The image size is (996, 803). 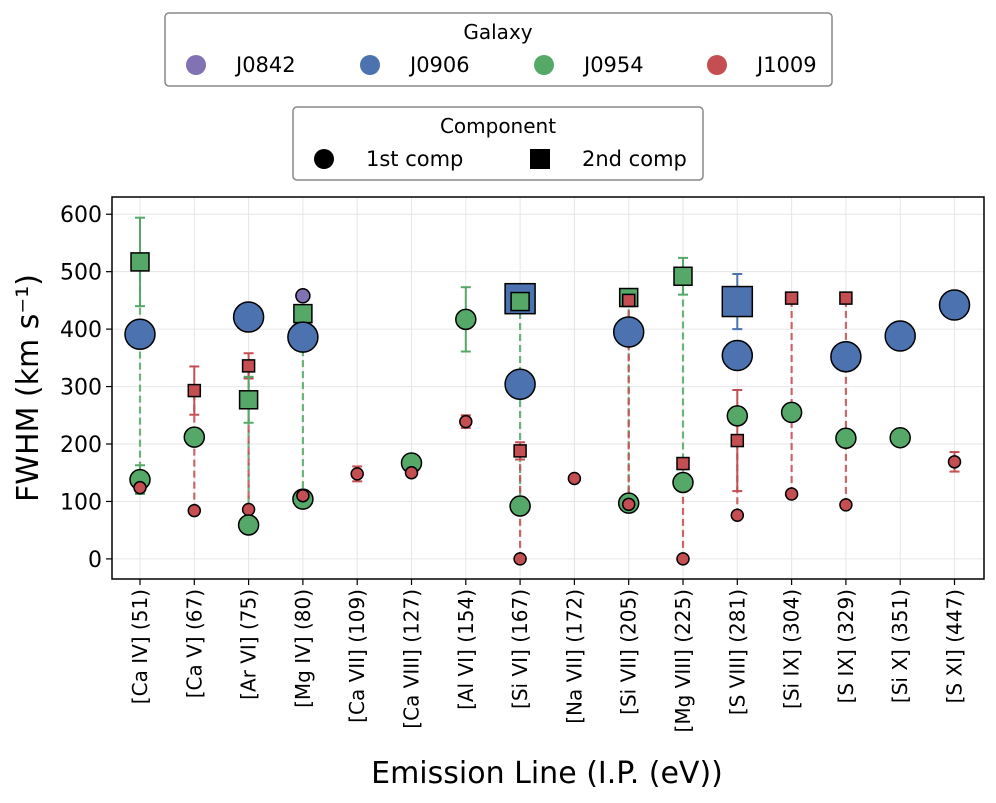 What do you see at coordinates (613, 65) in the screenshot?
I see `legend-label-j0954: J0954` at bounding box center [613, 65].